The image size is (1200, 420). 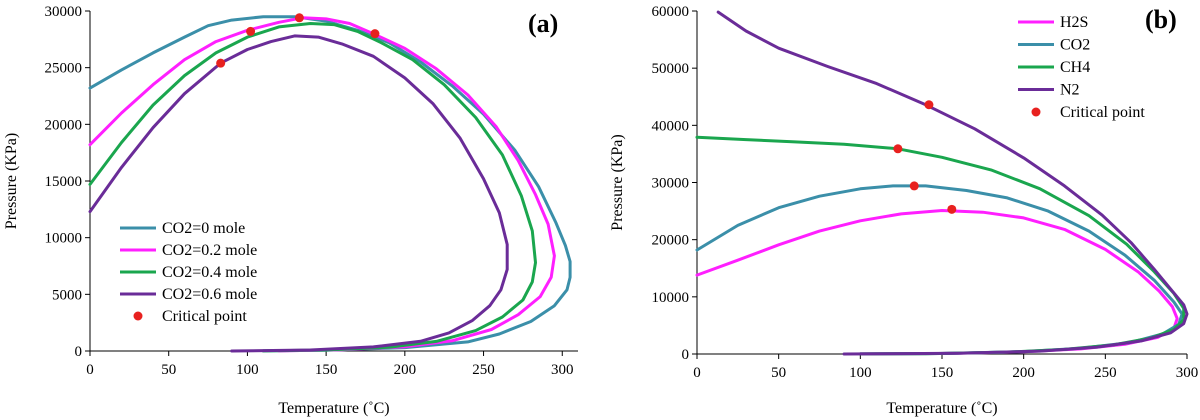 I want to click on legend: H2S CO2 CH4 N2 Critical point, so click(x=1081, y=67).